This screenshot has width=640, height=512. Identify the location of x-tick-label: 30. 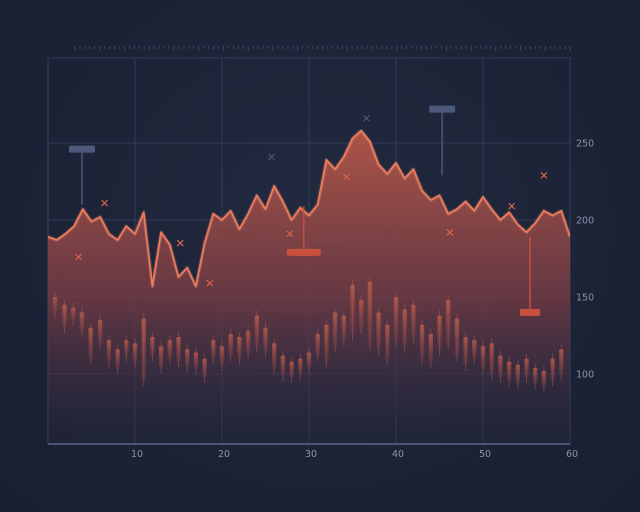
(311, 454).